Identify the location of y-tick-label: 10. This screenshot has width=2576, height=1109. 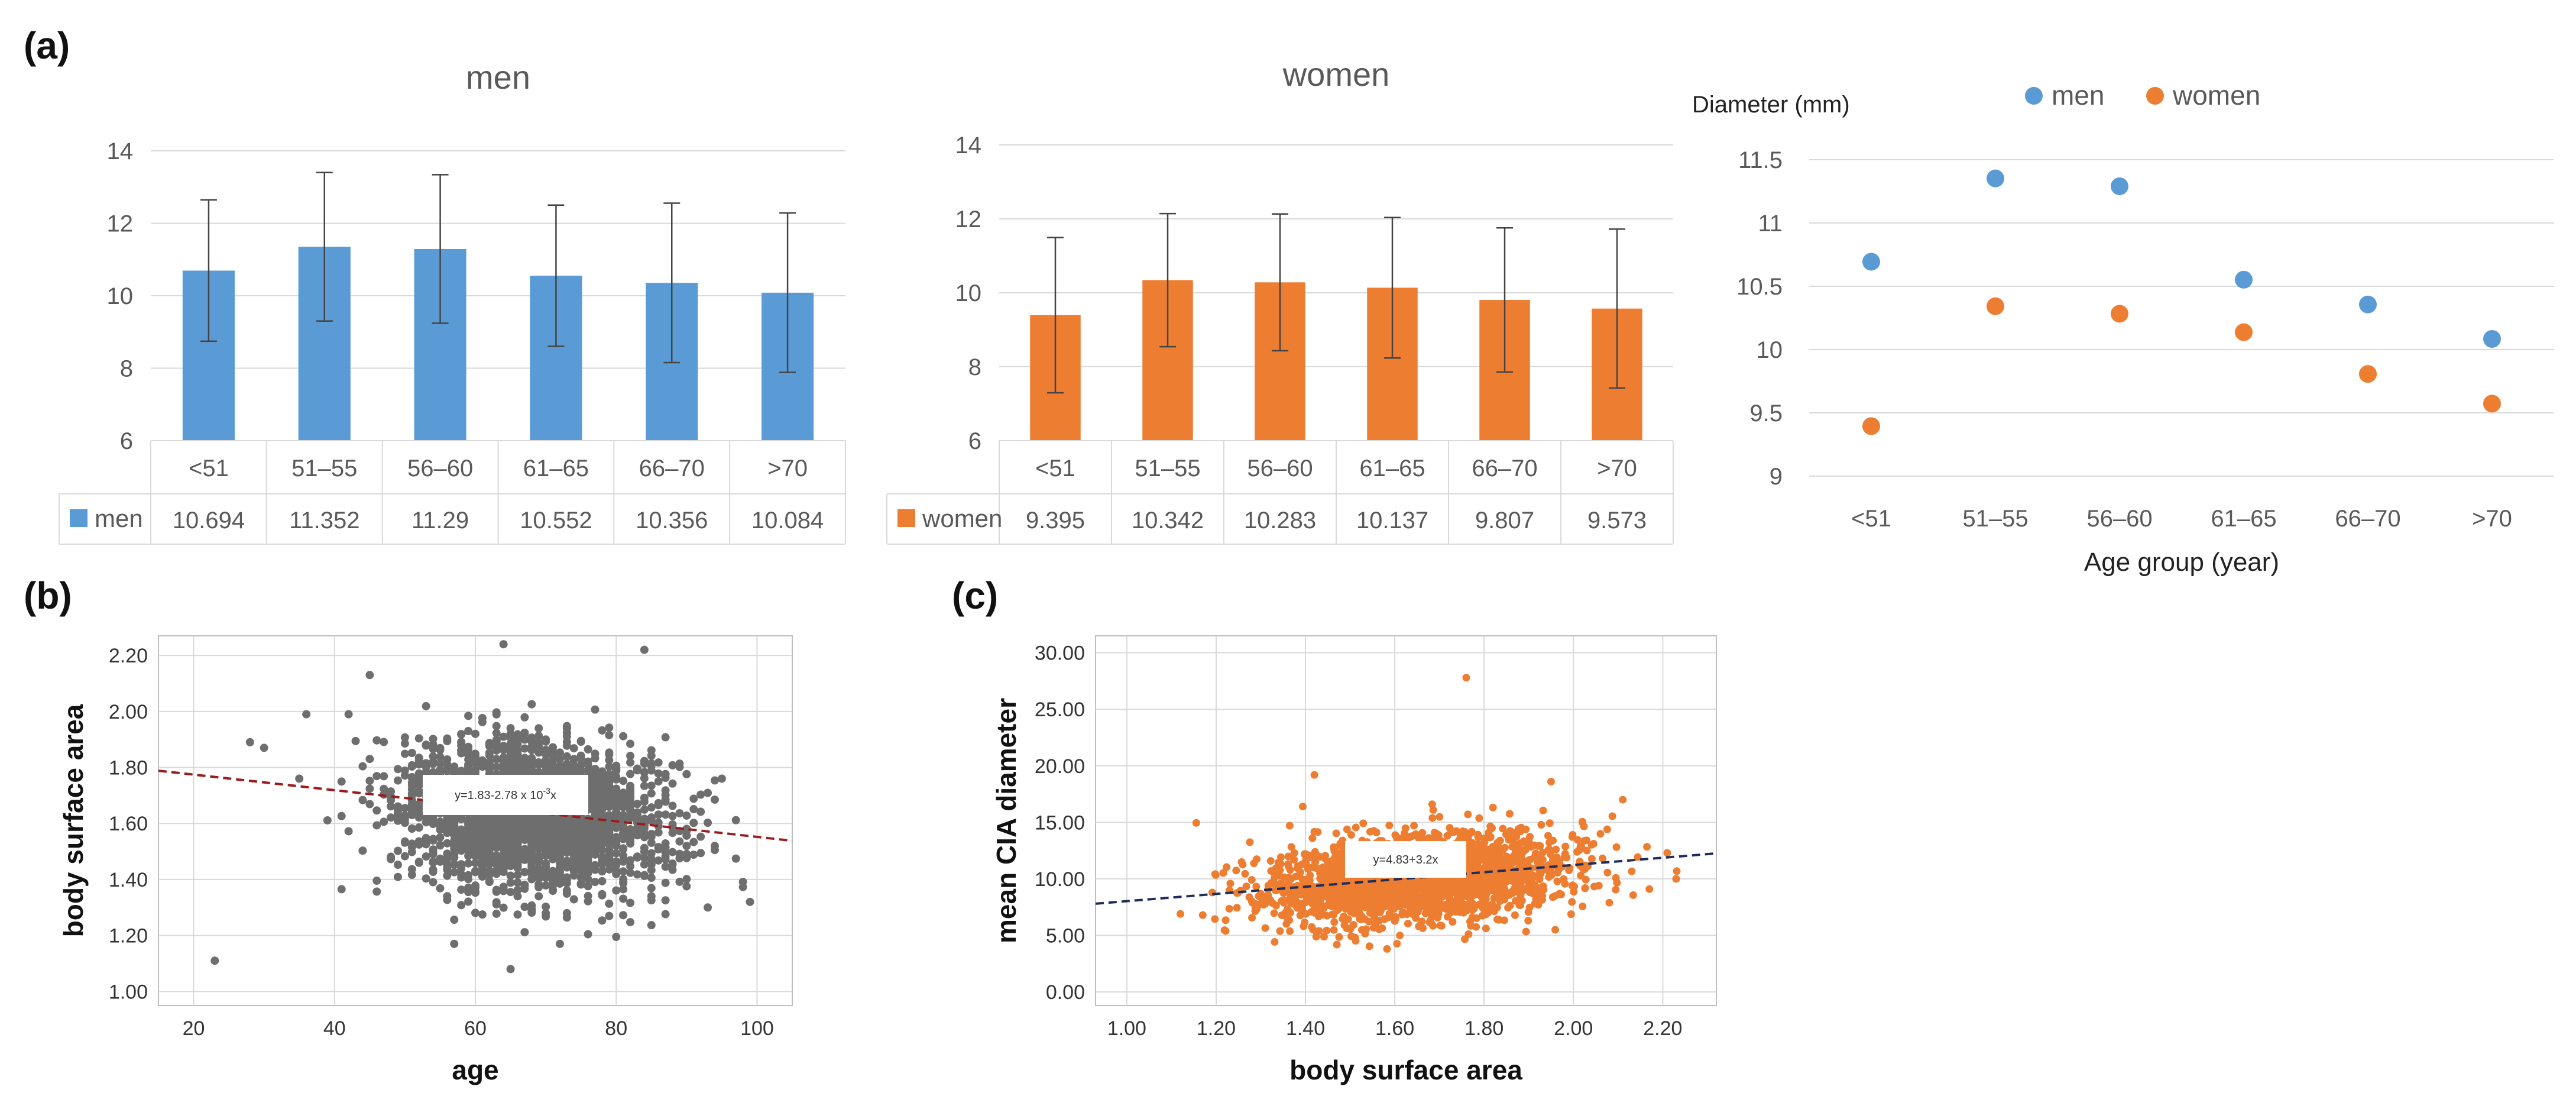
(1770, 350).